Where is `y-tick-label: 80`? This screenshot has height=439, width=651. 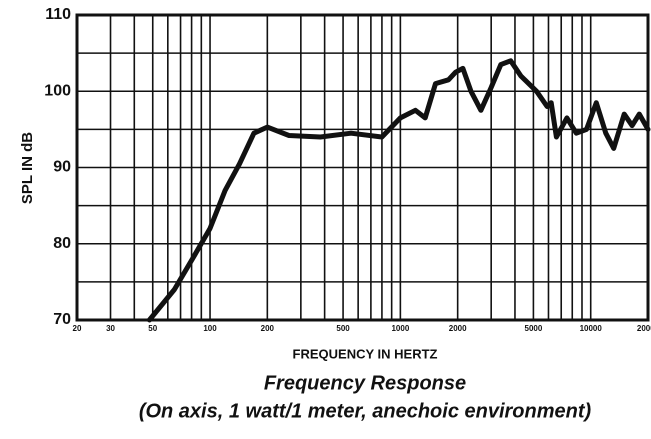
y-tick-label: 80 is located at coordinates (62, 243).